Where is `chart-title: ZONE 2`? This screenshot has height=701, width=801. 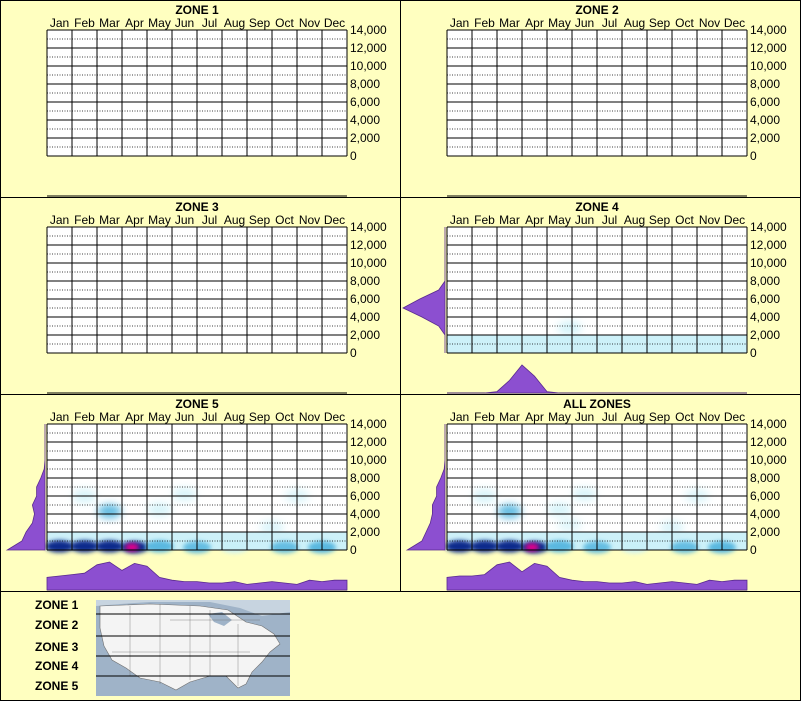
chart-title: ZONE 2 is located at coordinates (597, 10).